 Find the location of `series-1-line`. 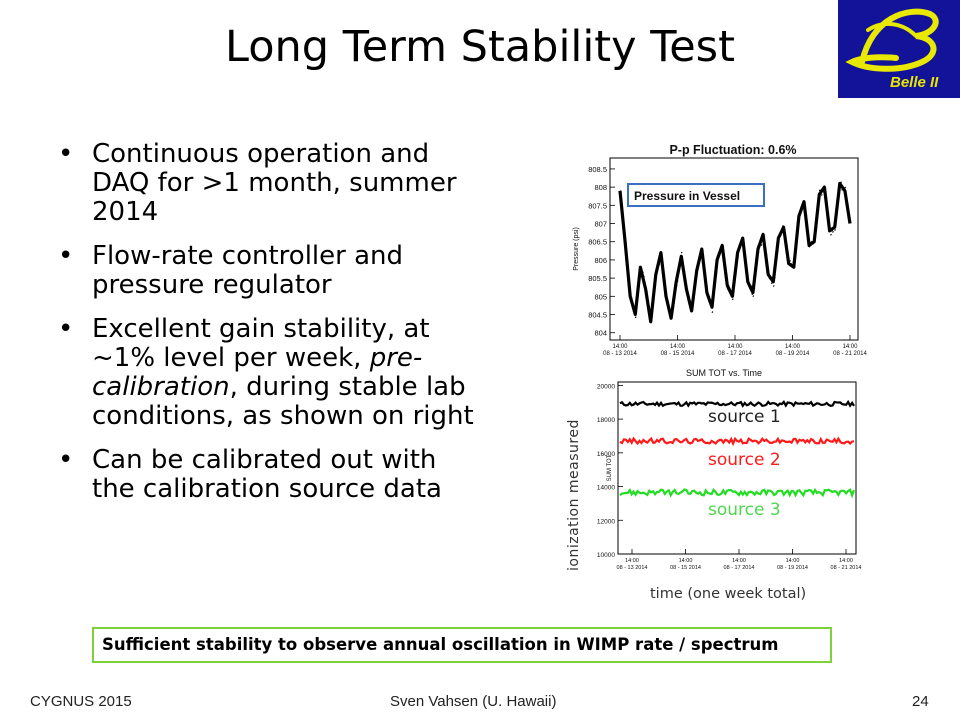

series-1-line is located at coordinates (737, 403).